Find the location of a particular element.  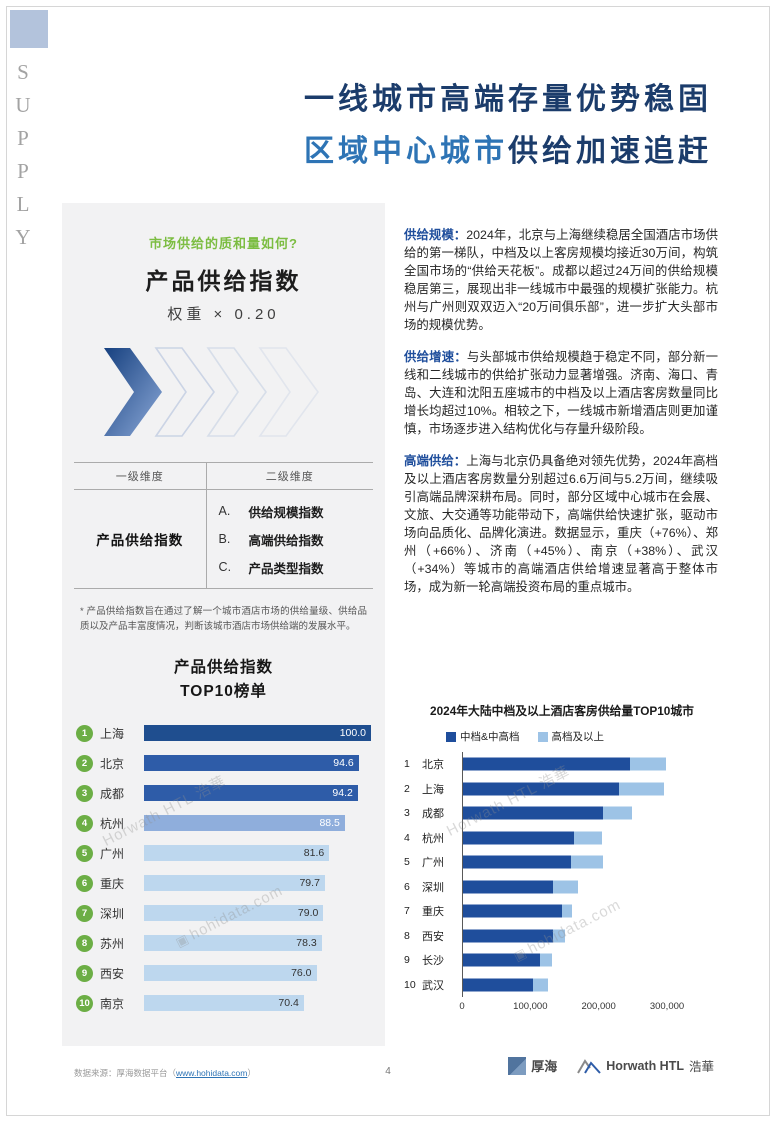

source-link: www.hohidata.com is located at coordinates (212, 1073).